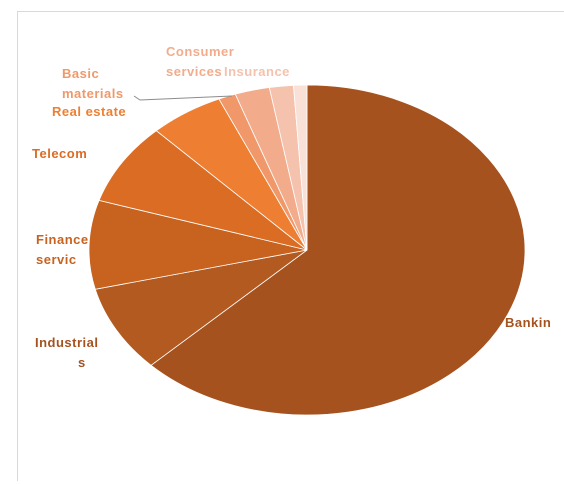 The height and width of the screenshot is (484, 564). I want to click on slice-label-3: Telecom, so click(59, 153).